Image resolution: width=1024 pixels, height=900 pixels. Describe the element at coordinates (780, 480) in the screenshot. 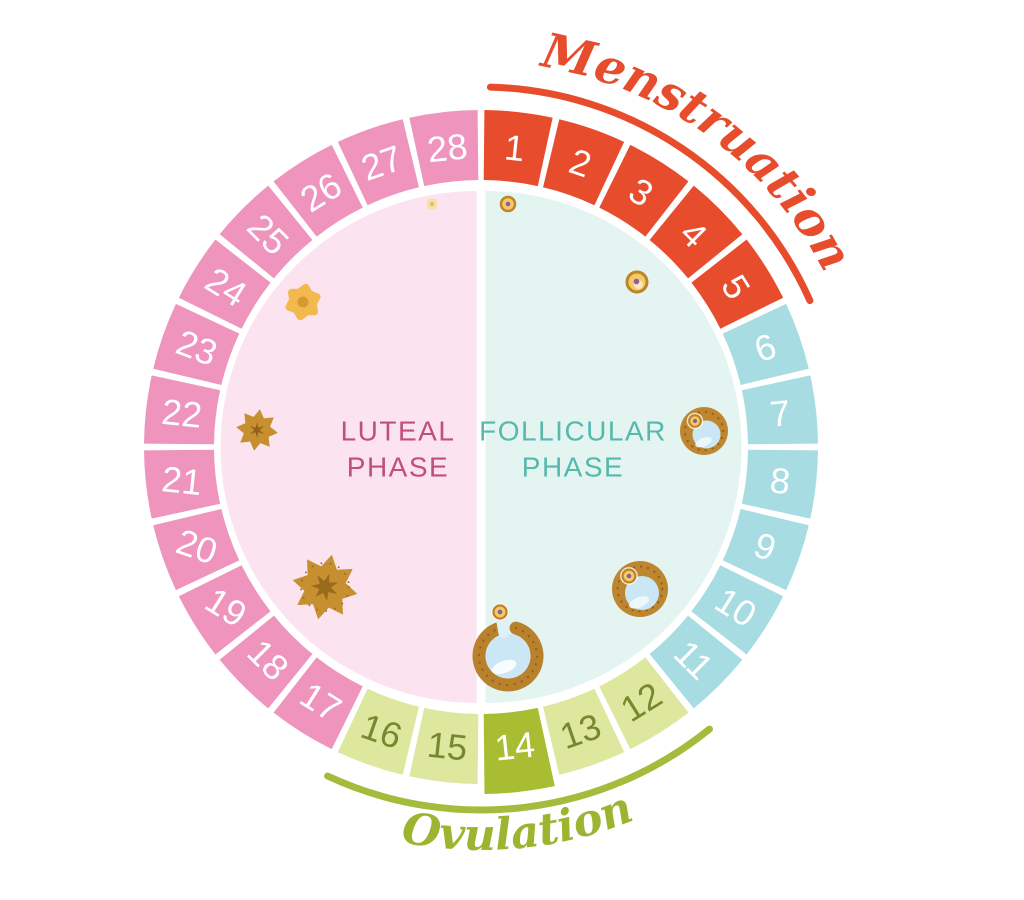

I see `day-number-8: 8` at that location.